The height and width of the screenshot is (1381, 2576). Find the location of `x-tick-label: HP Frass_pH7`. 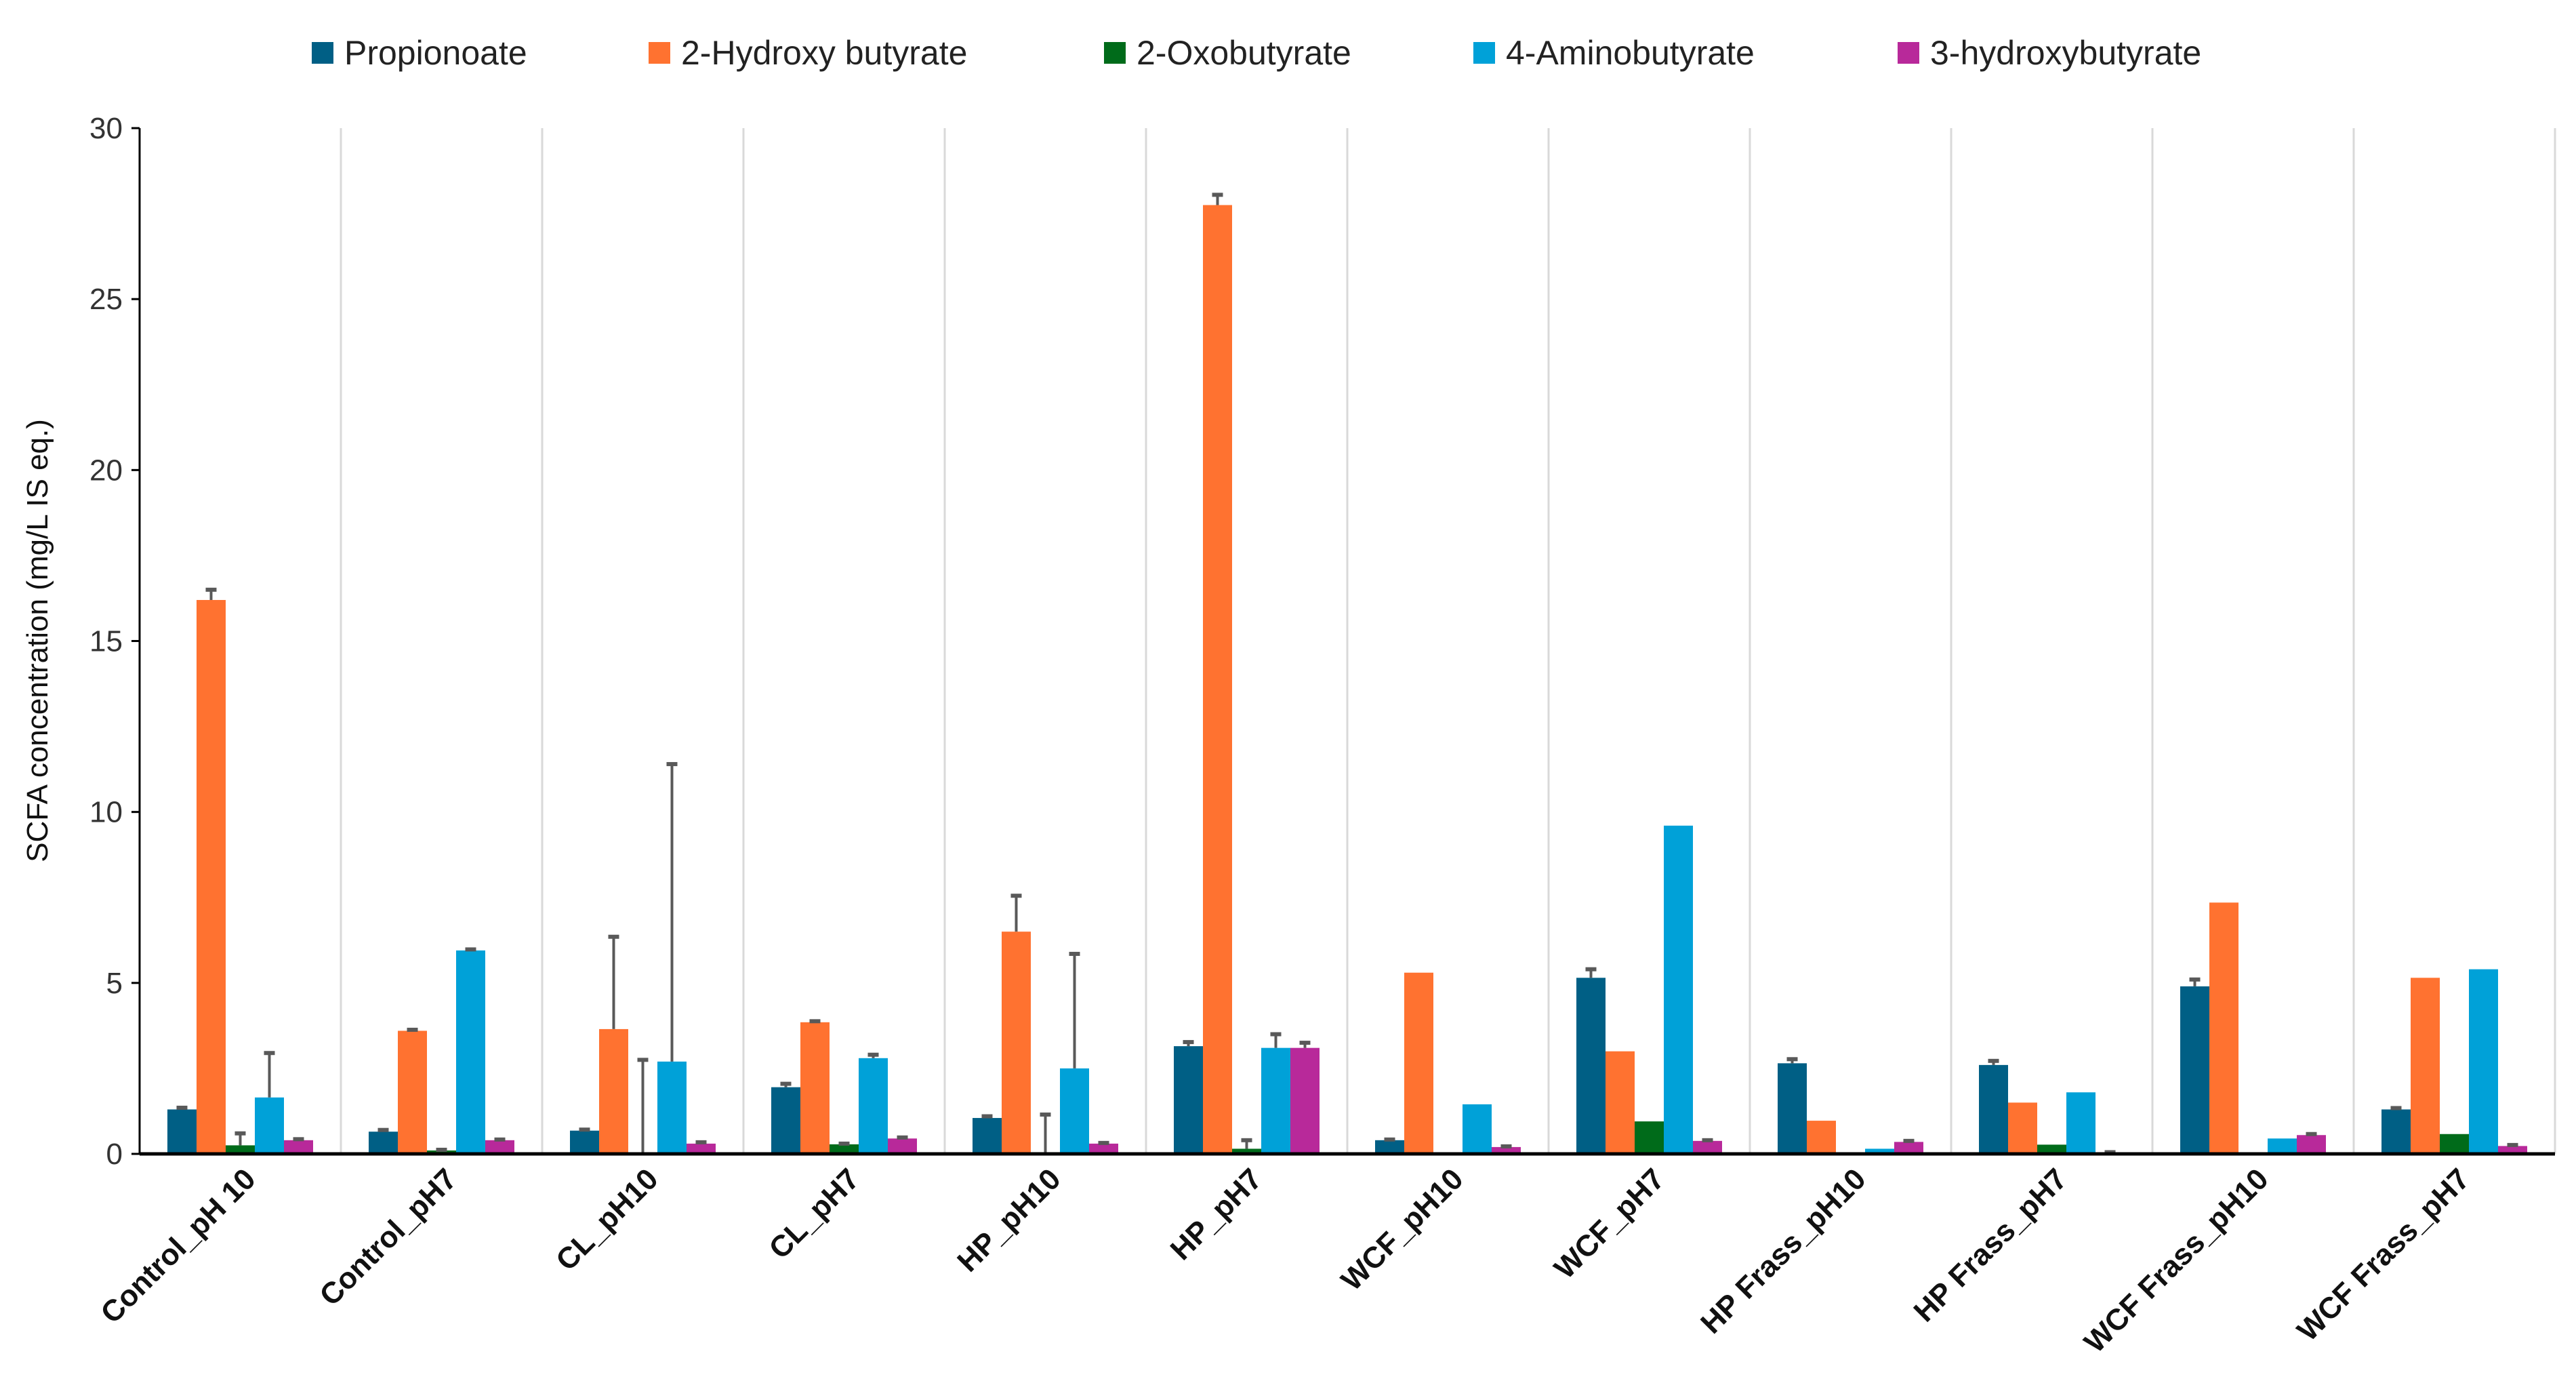

x-tick-label: HP Frass_pH7 is located at coordinates (1991, 1245).